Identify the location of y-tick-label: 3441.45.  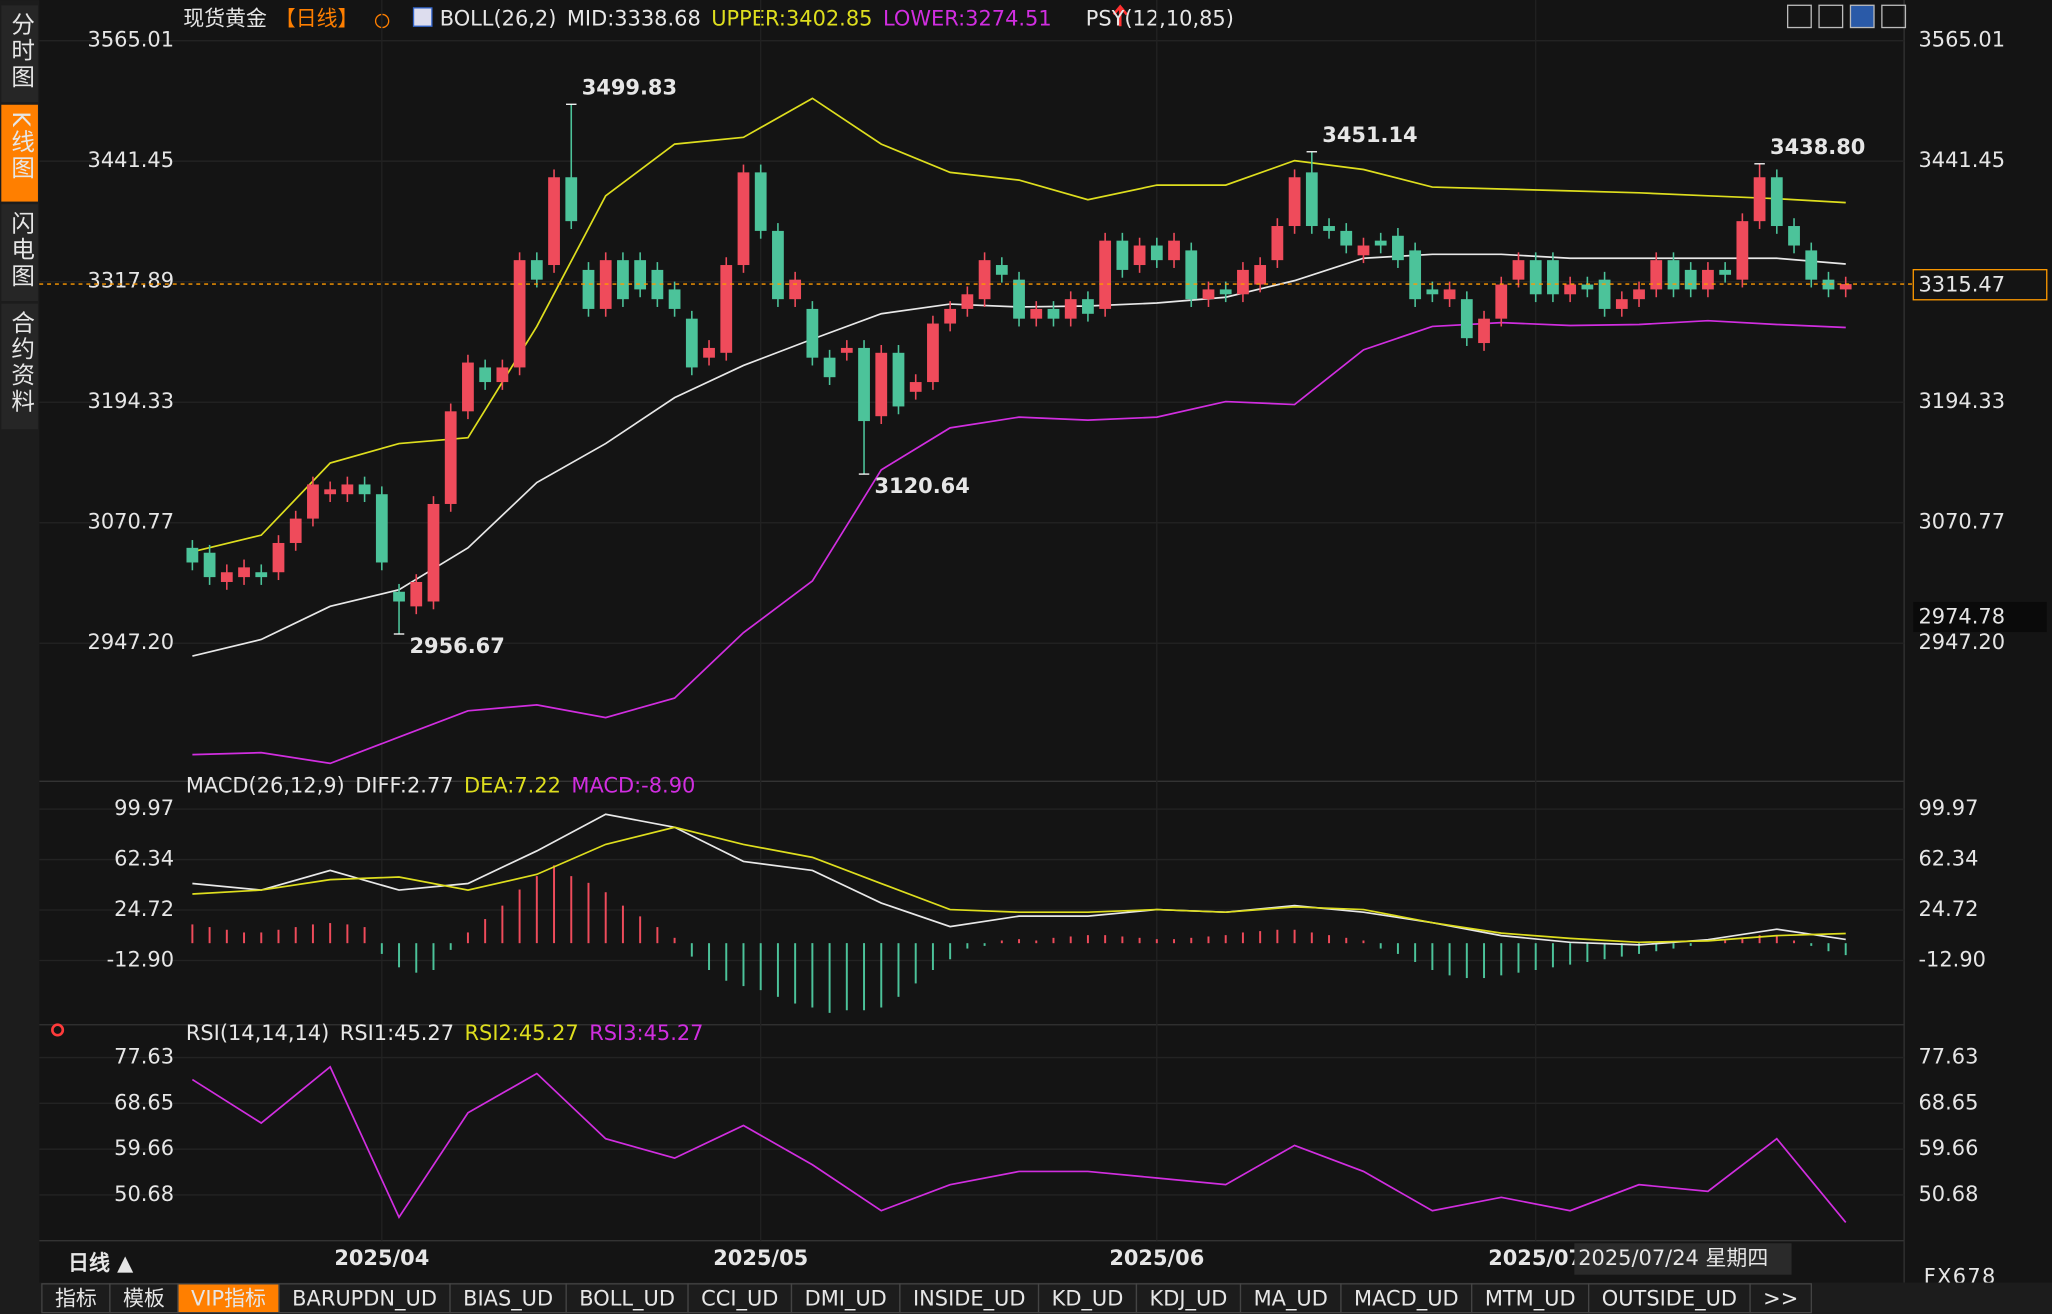
(131, 160).